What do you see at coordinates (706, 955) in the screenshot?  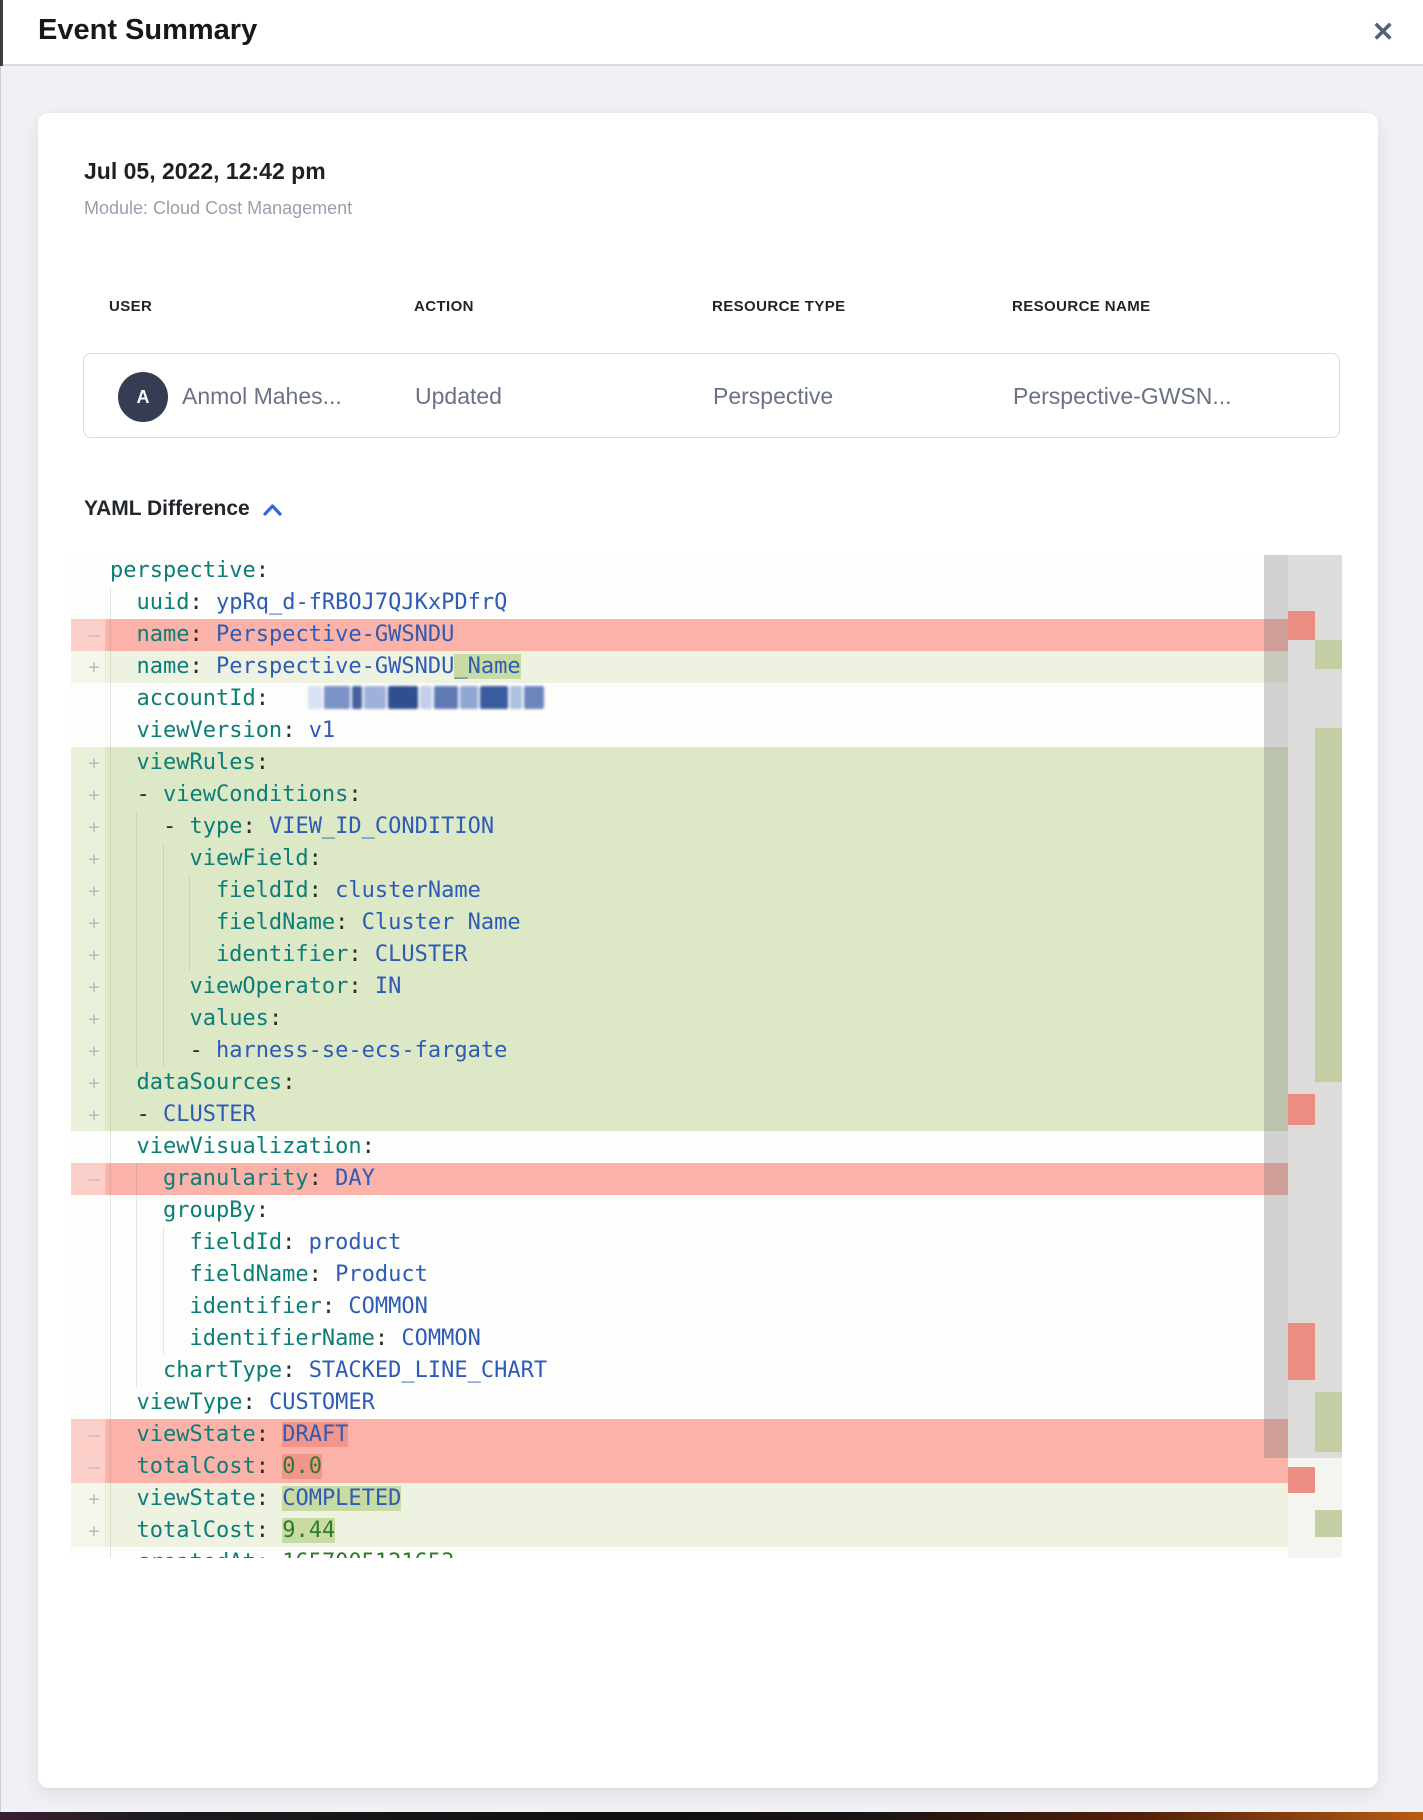 I see `diff-line-body: identifier: CLUSTER` at bounding box center [706, 955].